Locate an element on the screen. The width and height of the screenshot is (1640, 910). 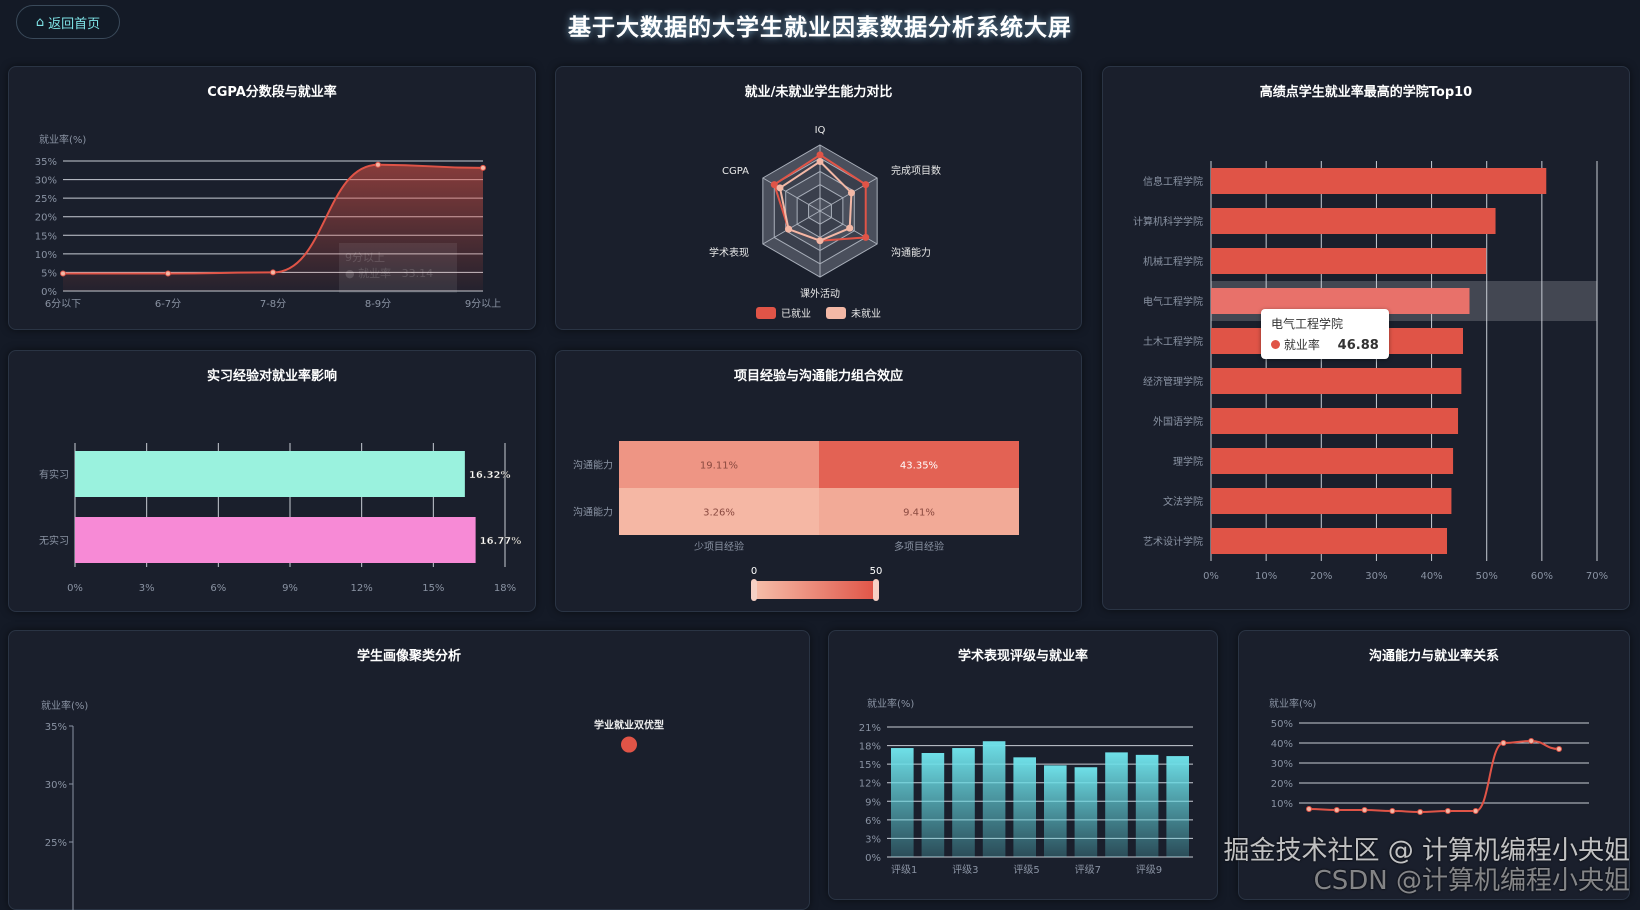
x-tick-label: 20% is located at coordinates (1321, 576).